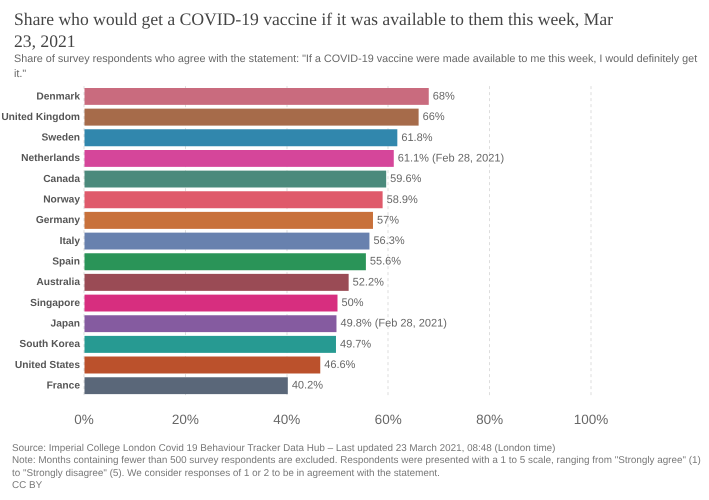  I want to click on data-label: 59.6%, so click(406, 179).